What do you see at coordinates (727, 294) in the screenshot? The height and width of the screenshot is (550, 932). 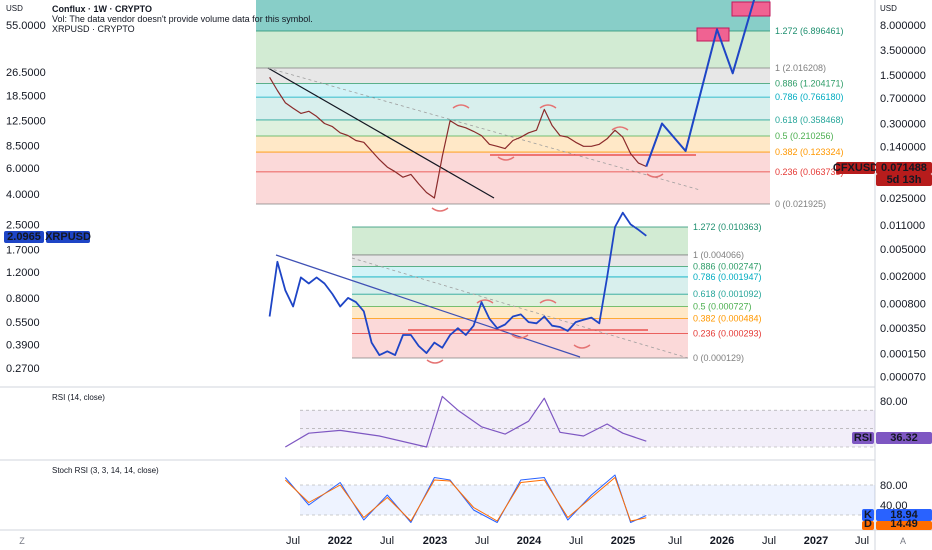 I see `fib-level-label: 0.618 (0.001092)` at bounding box center [727, 294].